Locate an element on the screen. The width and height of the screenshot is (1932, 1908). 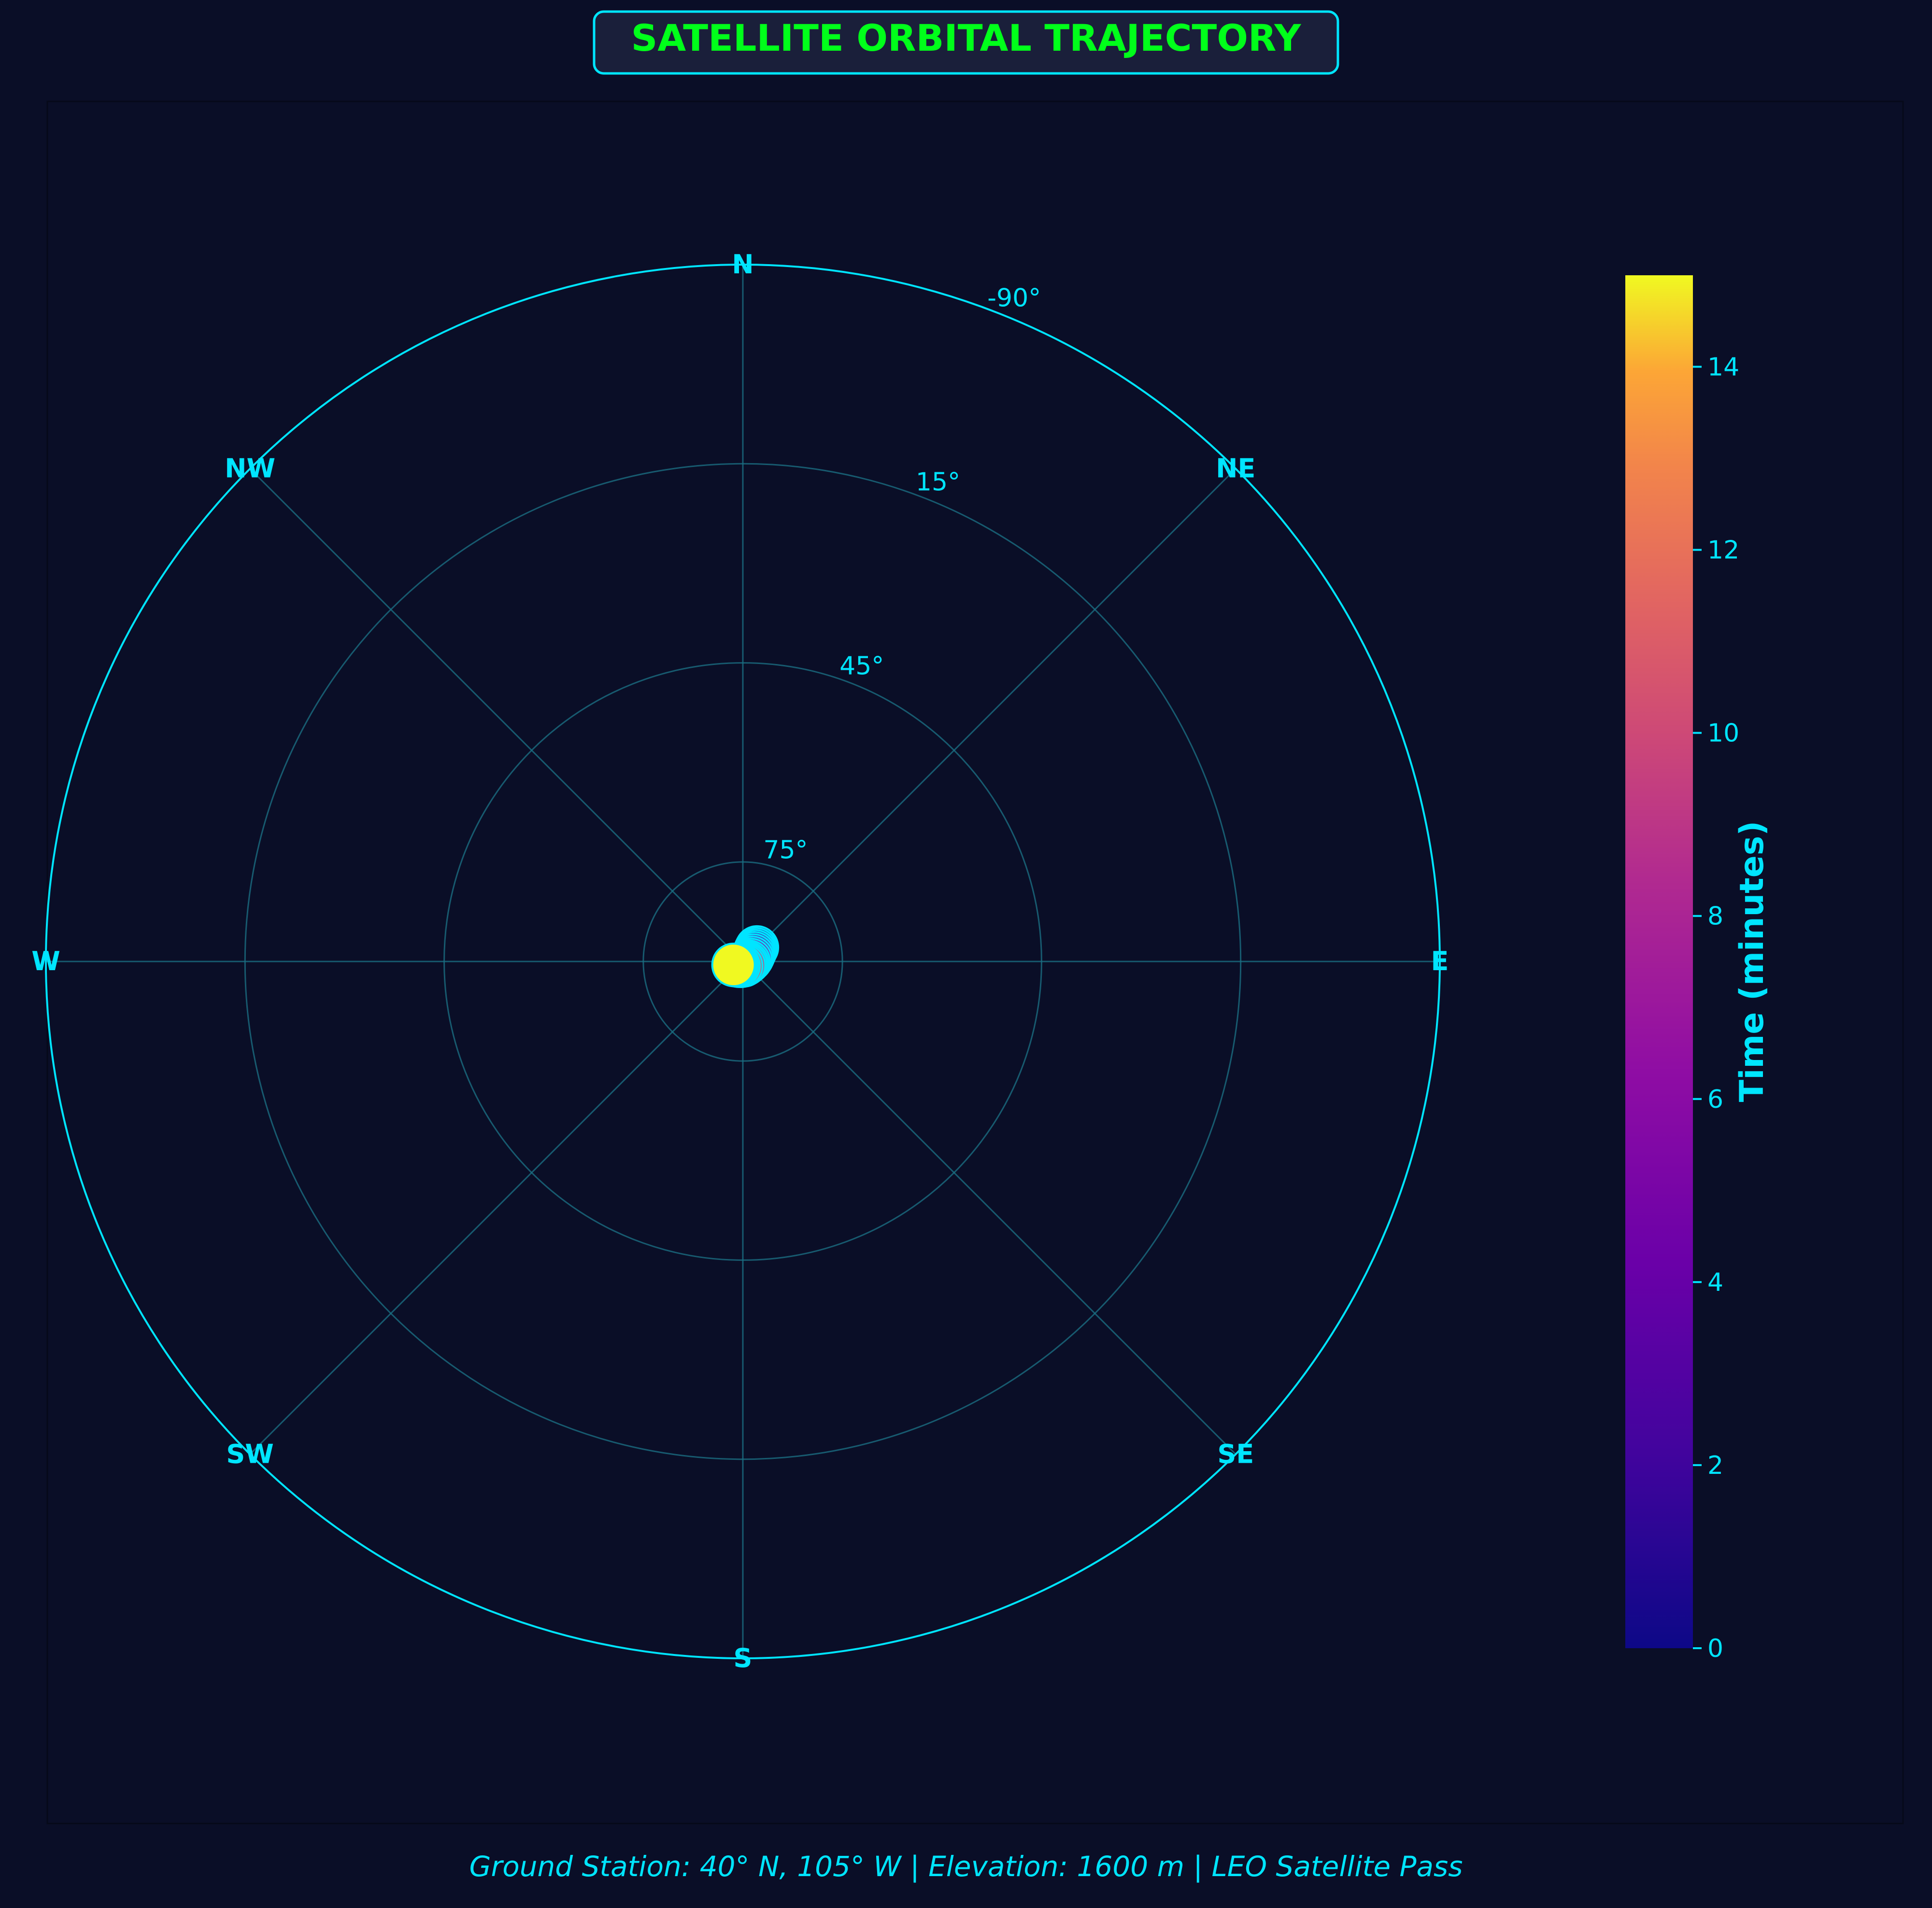
colorbar-tick-label: 0 is located at coordinates (1715, 1649).